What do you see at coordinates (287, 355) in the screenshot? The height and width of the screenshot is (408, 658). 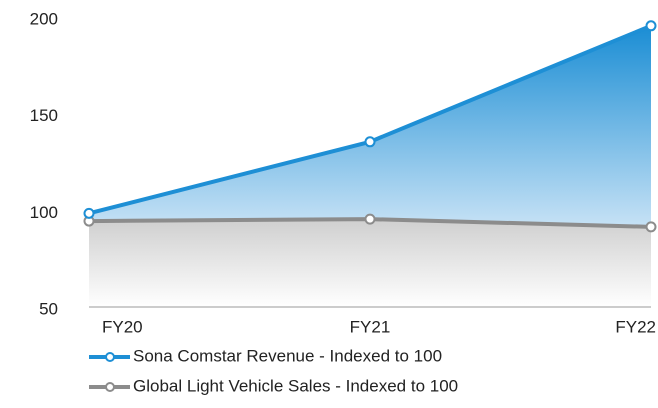 I see `legend-label: Sona Comstar Revenue - Indexed to 100` at bounding box center [287, 355].